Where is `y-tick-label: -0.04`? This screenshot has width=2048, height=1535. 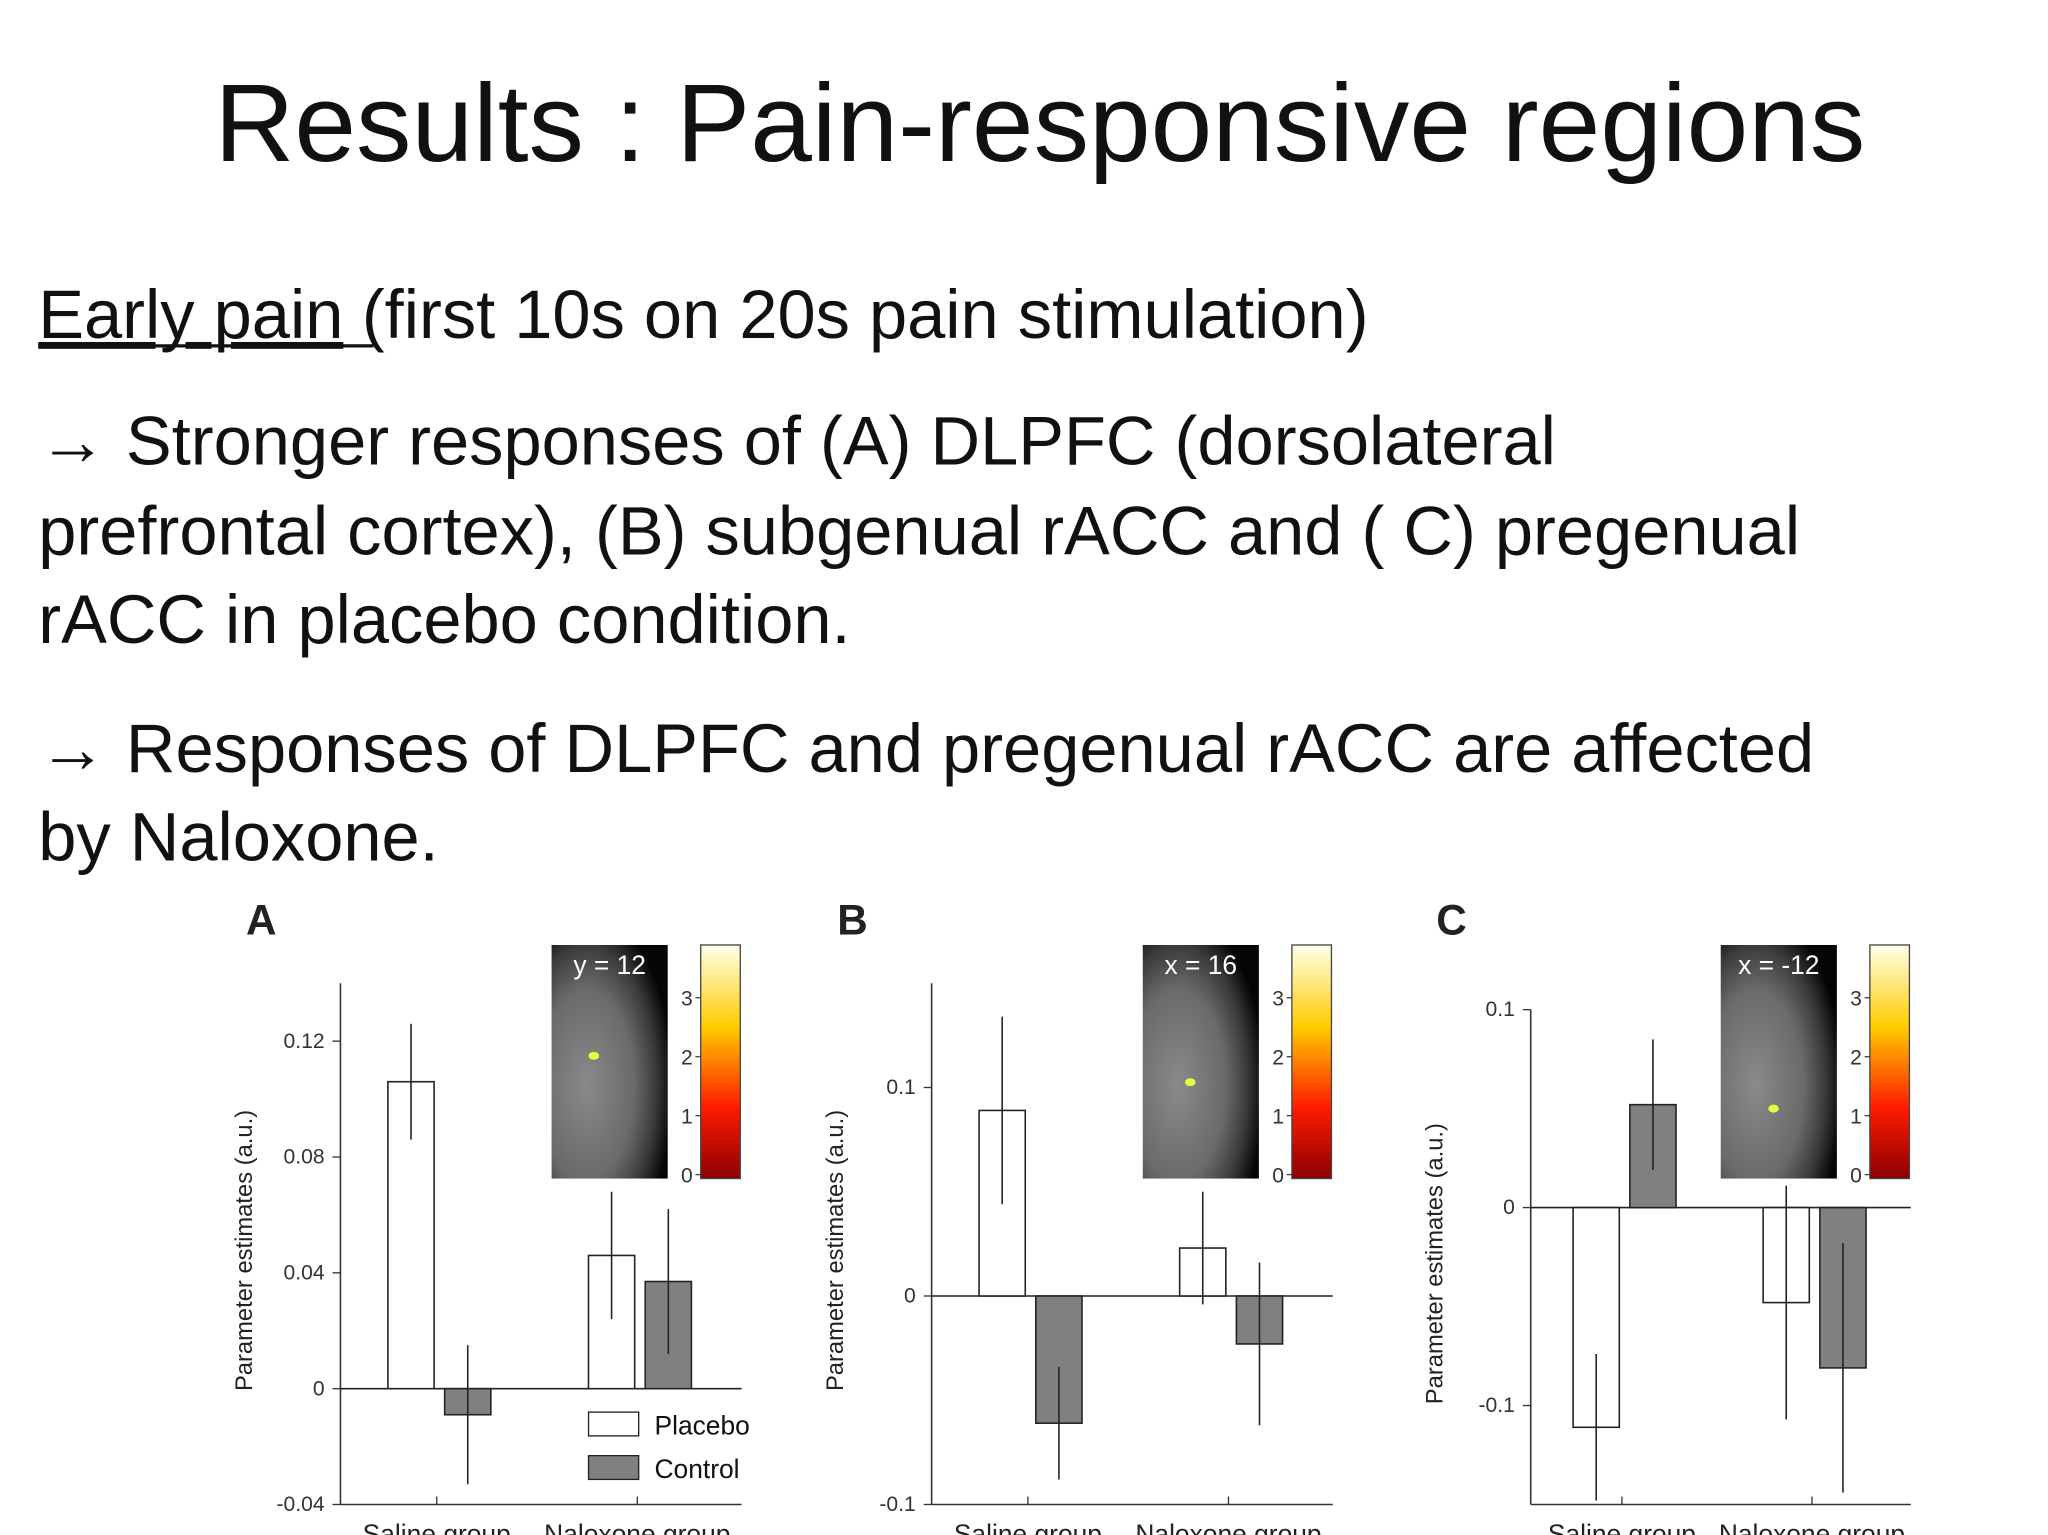 y-tick-label: -0.04 is located at coordinates (300, 1504).